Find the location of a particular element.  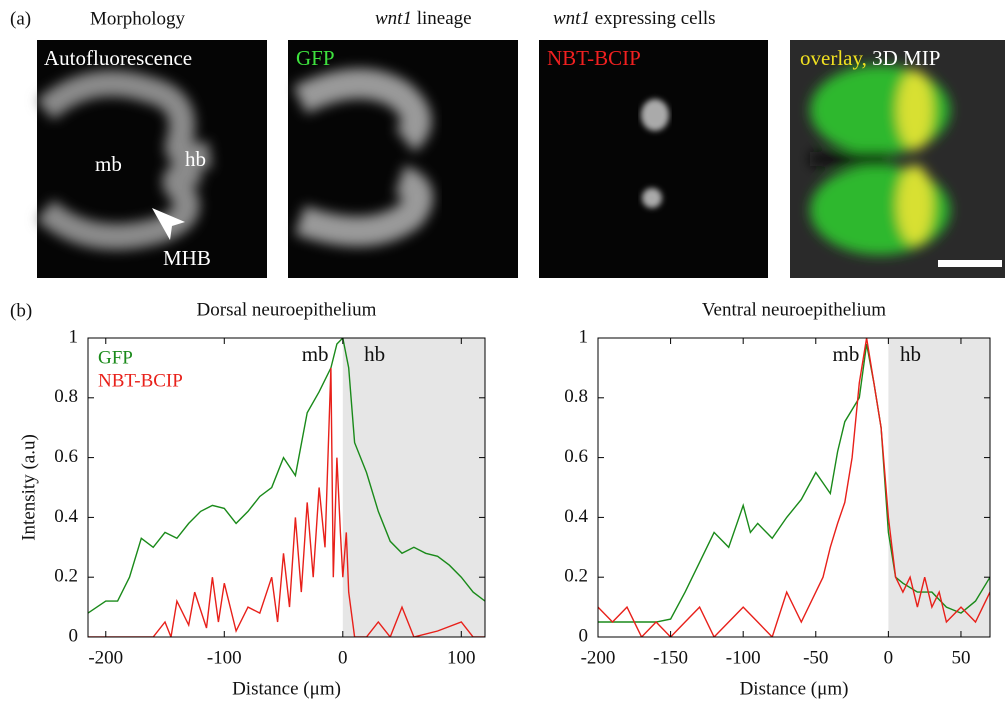

header-text: lineage is located at coordinates (442, 18).